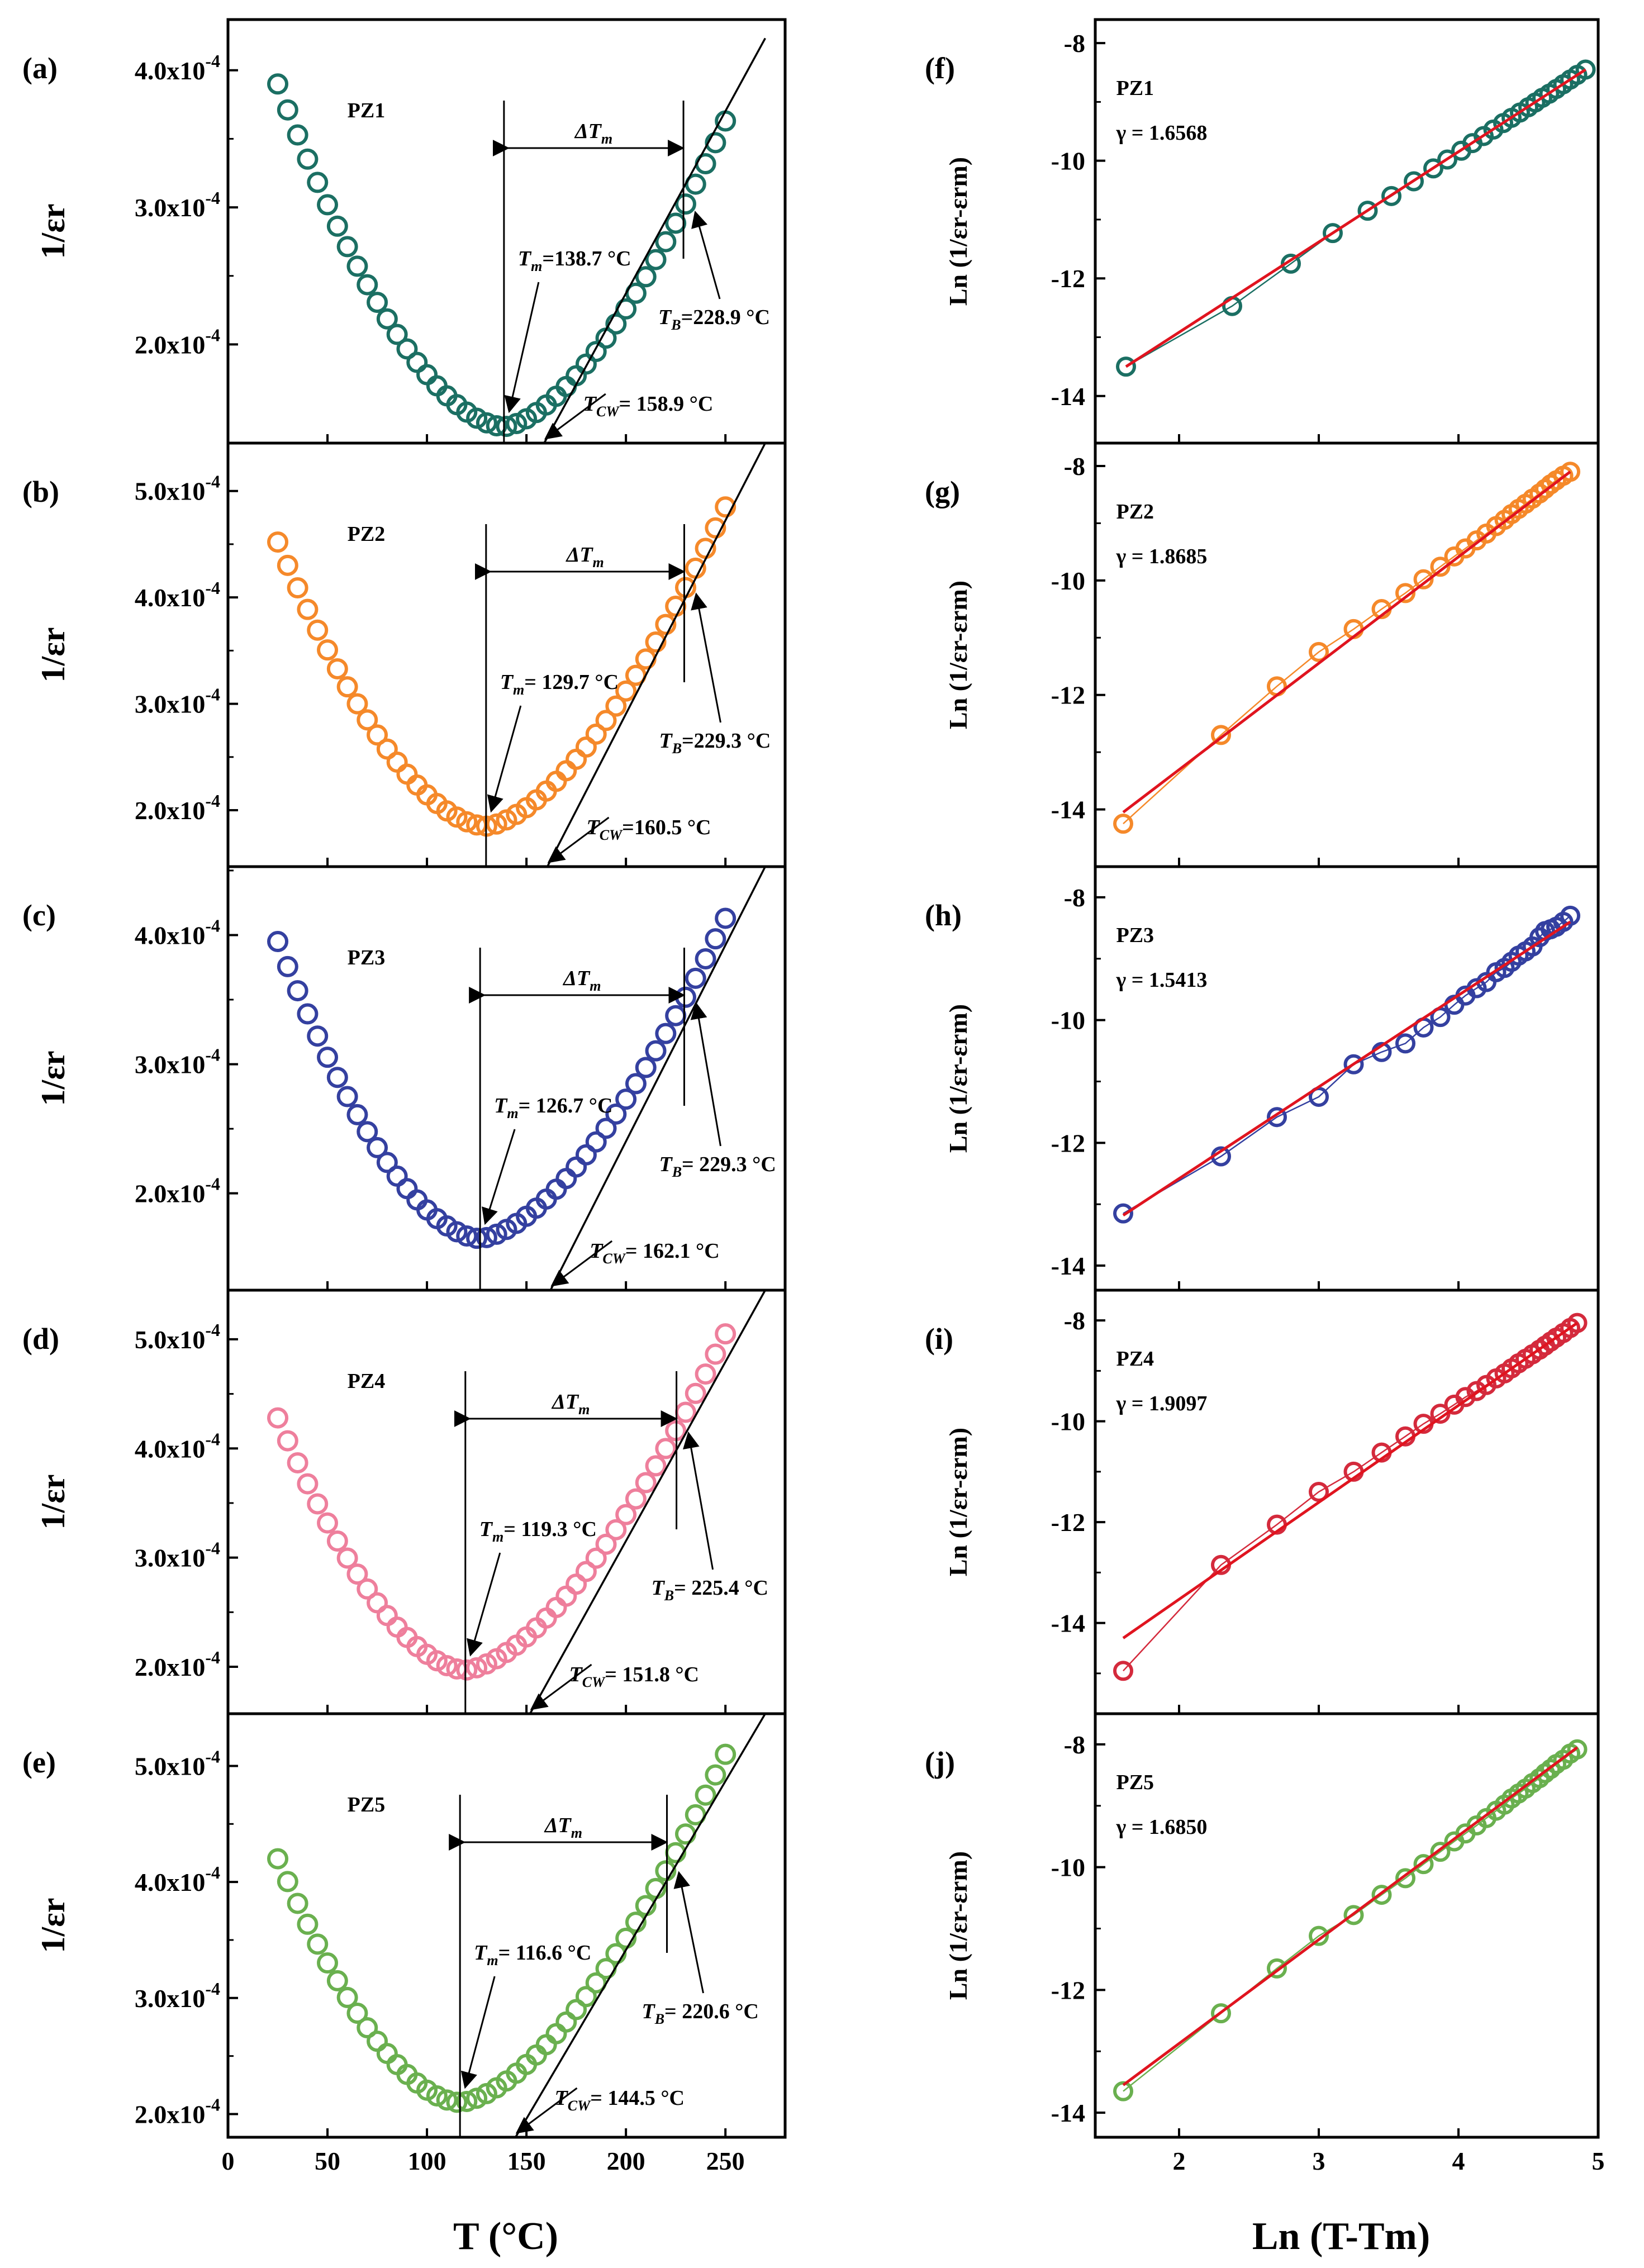 This screenshot has width=1644, height=2268. What do you see at coordinates (1135, 935) in the screenshot?
I see `sample-label: PZ3` at bounding box center [1135, 935].